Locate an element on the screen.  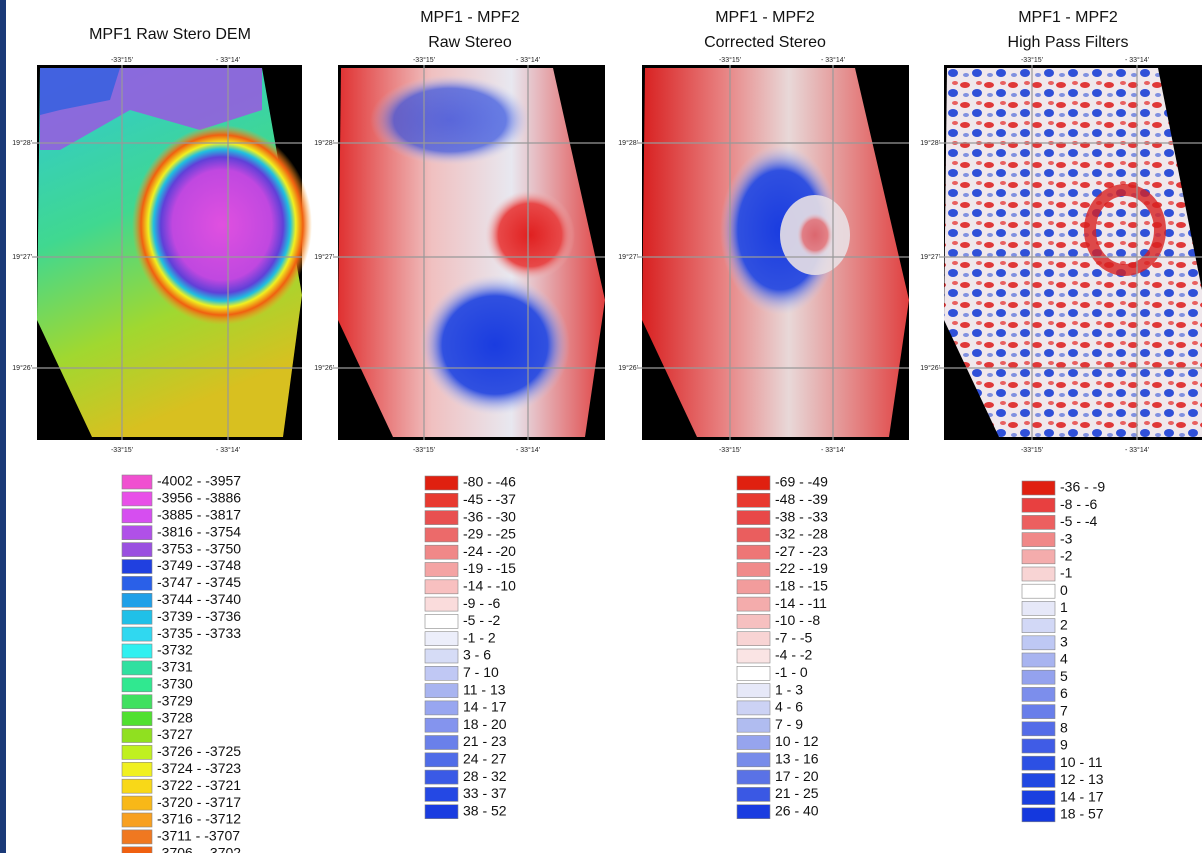
legend-label: 2 is located at coordinates (1064, 624).